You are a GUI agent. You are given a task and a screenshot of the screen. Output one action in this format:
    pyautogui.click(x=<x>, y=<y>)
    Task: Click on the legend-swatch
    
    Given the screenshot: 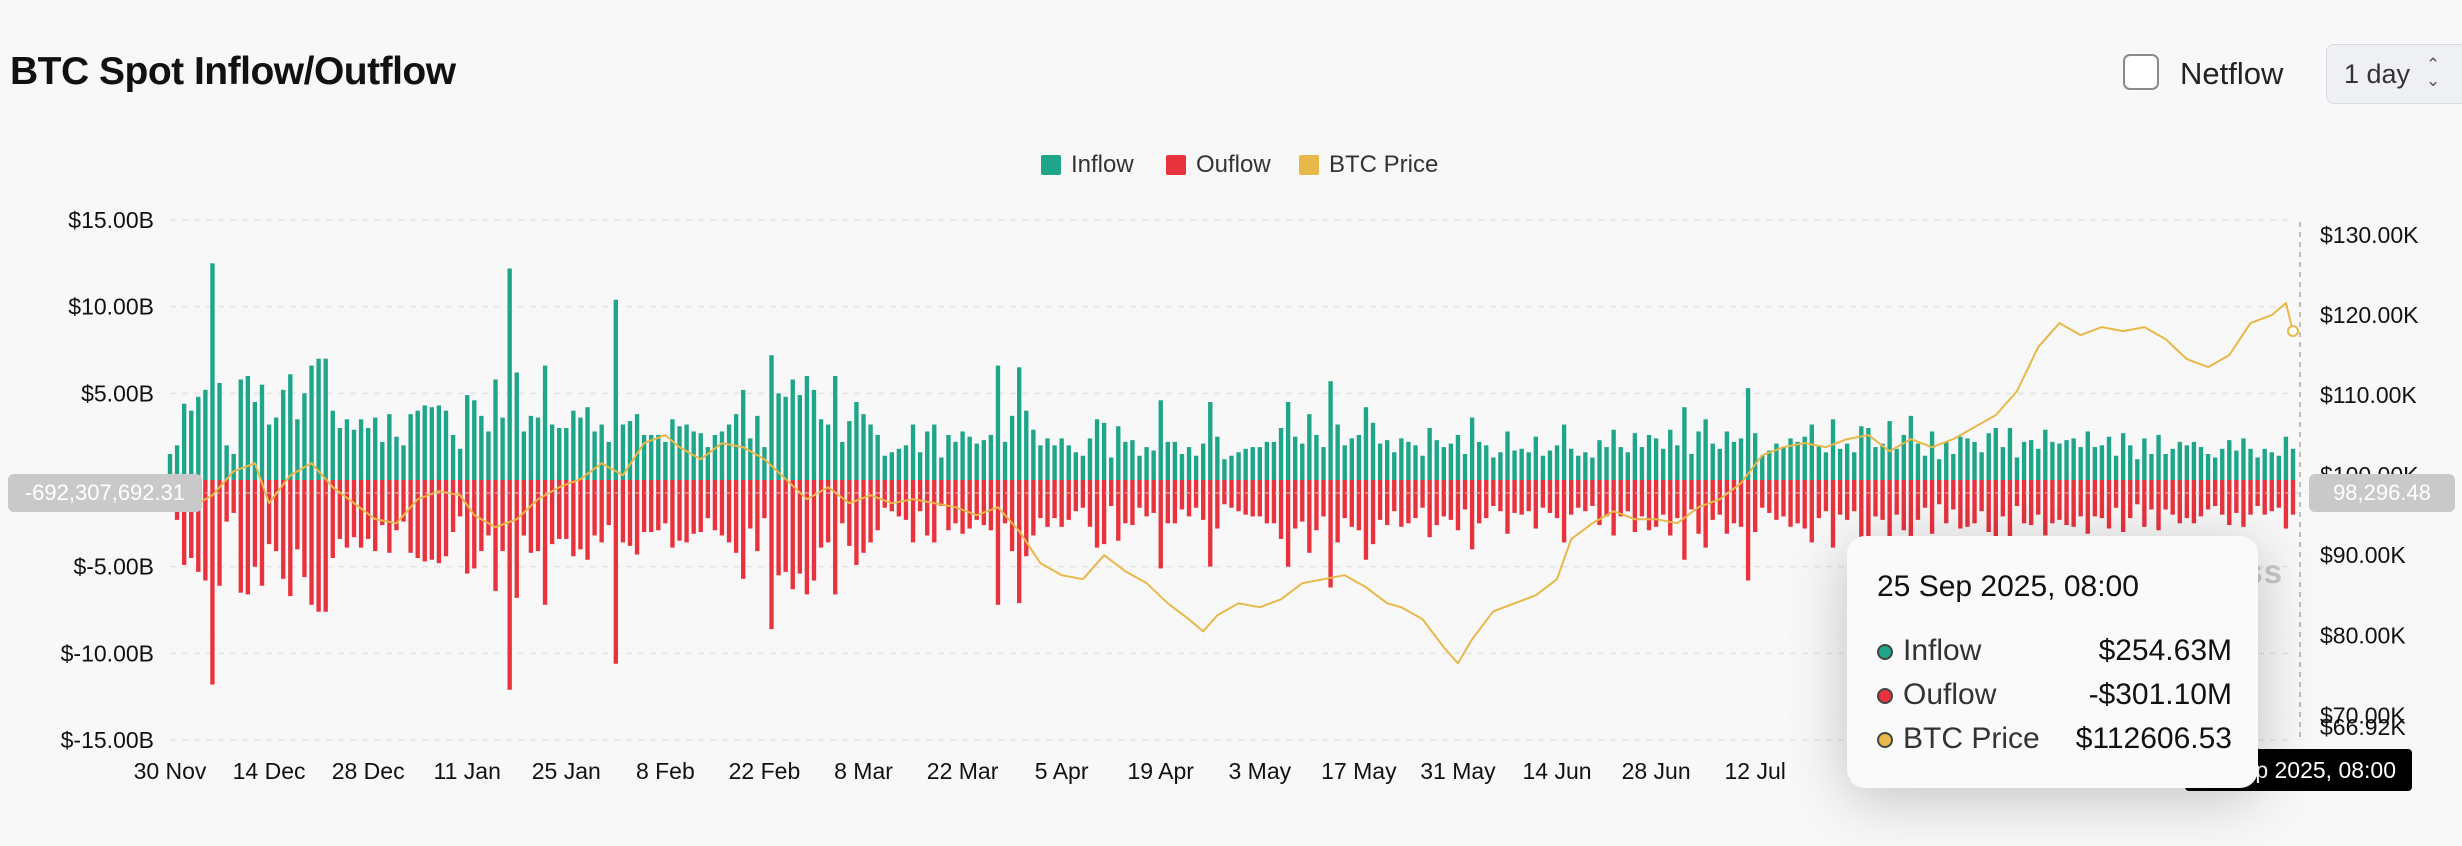 What is the action you would take?
    pyautogui.click(x=1309, y=165)
    